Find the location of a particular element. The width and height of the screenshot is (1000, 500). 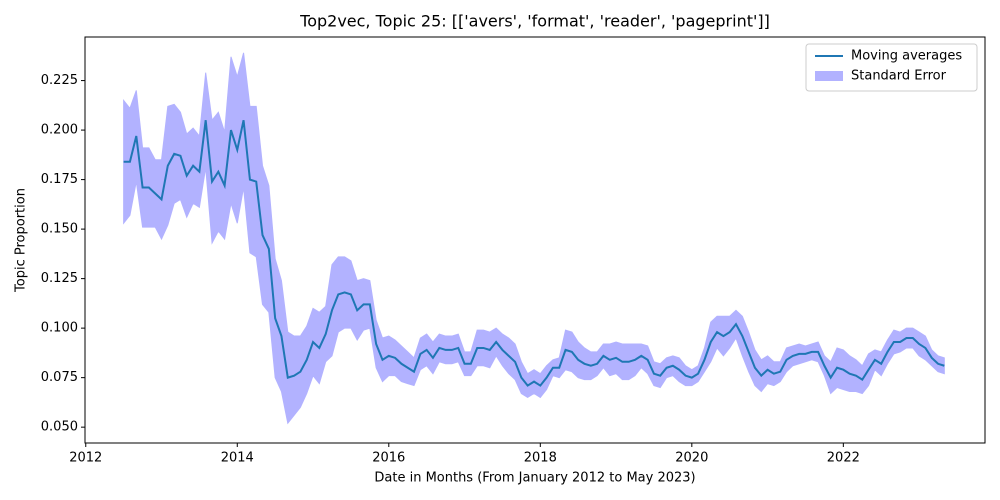

y-tick-label: 0.075 is located at coordinates (59, 377).